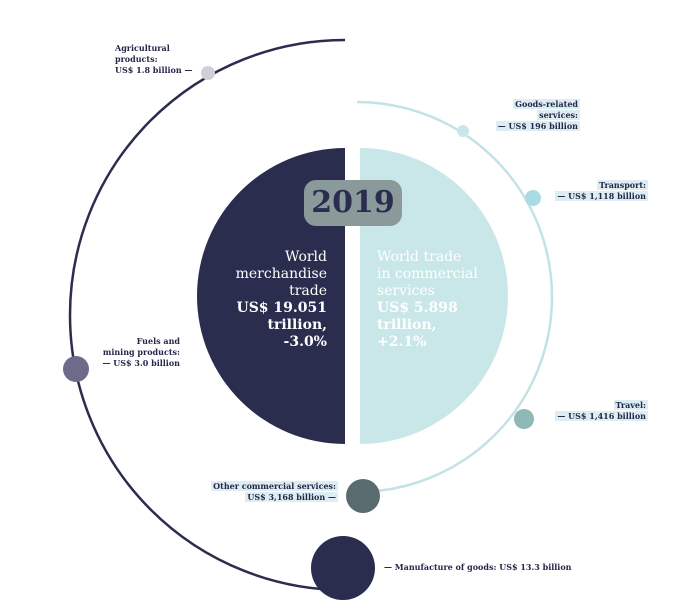 The height and width of the screenshot is (611, 683). What do you see at coordinates (142, 48) in the screenshot?
I see `agri-line-1: Agricultural` at bounding box center [142, 48].